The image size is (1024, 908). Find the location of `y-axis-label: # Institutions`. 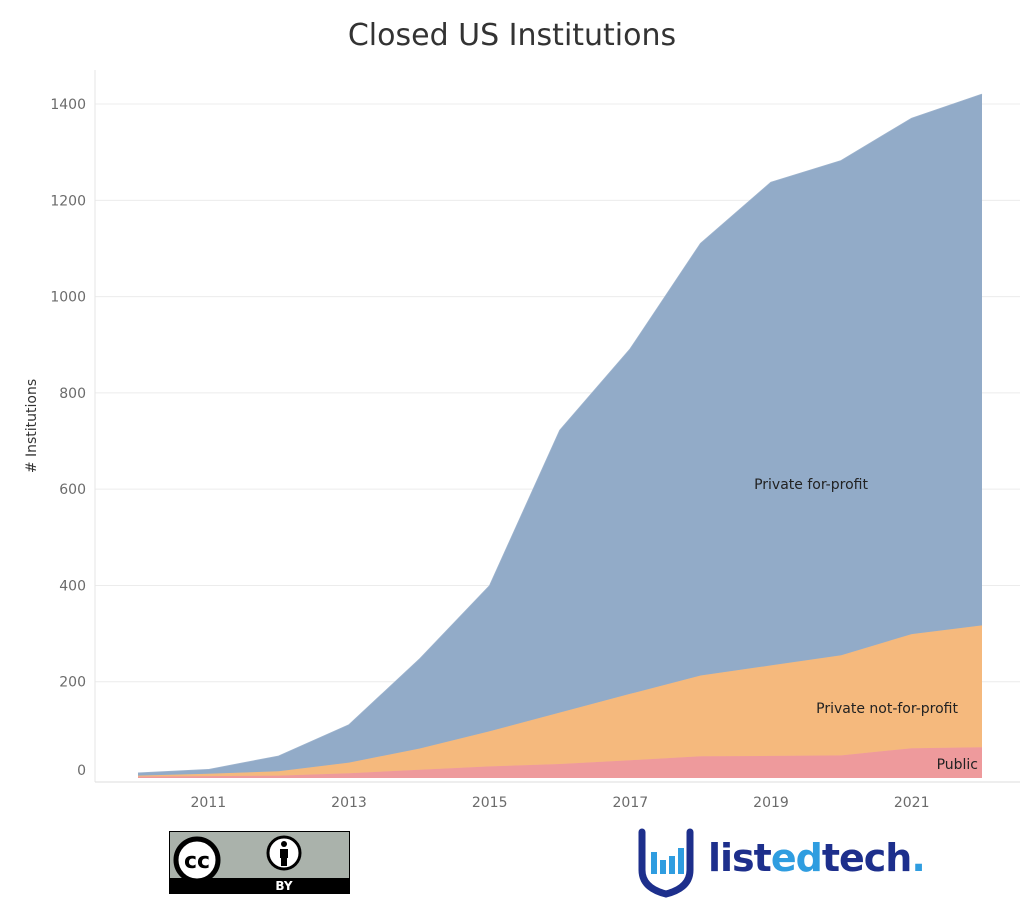

y-axis-label: # Institutions is located at coordinates (32, 426).